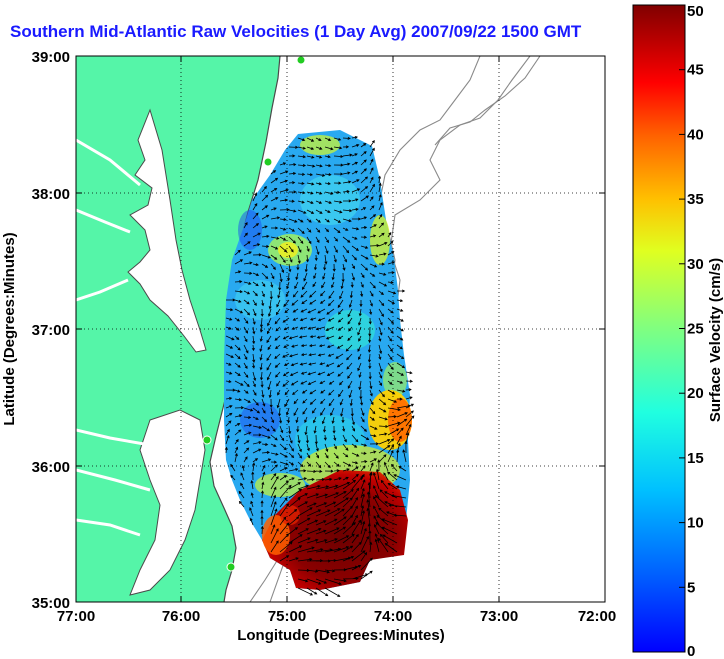 This screenshot has width=724, height=659. I want to click on colorbar-tick-label: 45, so click(695, 70).